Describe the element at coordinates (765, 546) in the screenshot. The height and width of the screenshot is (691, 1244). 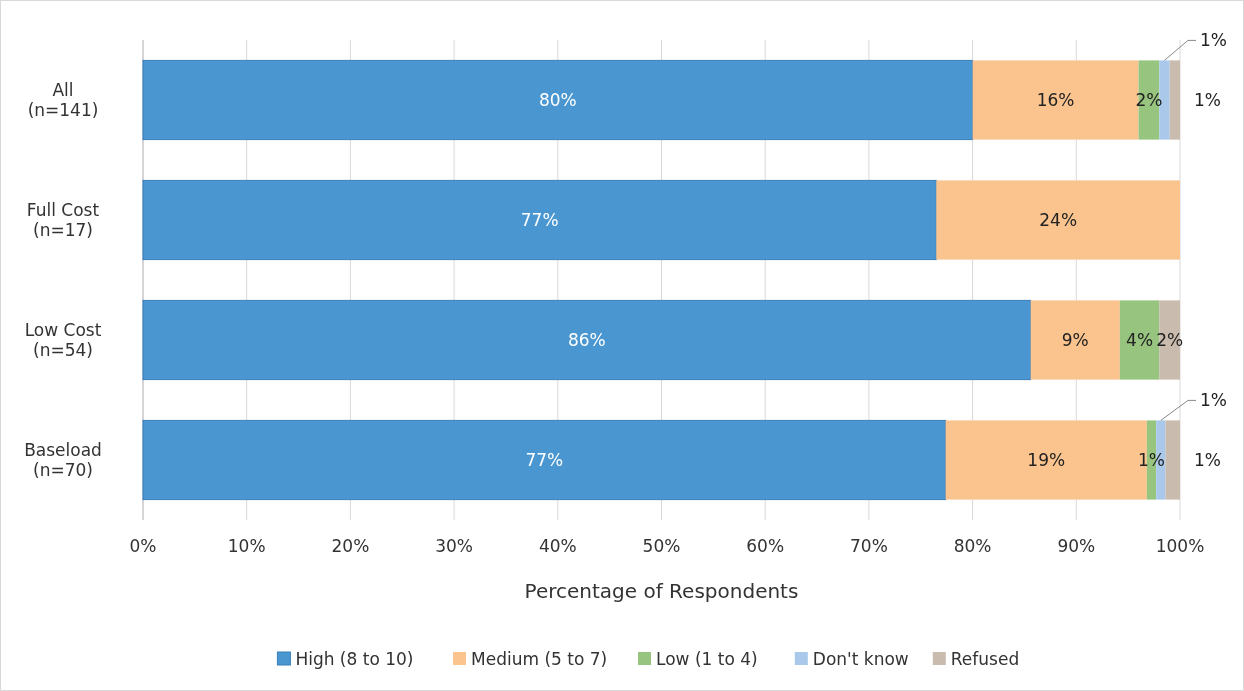
I see `x-tick-label: 60%` at that location.